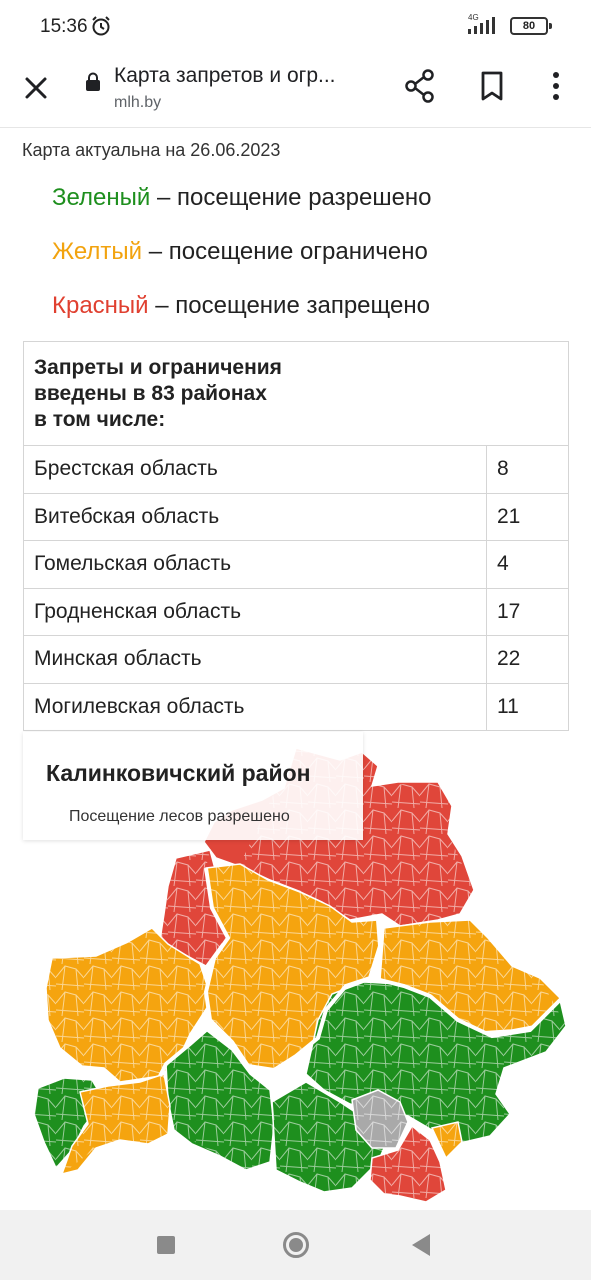 The height and width of the screenshot is (1280, 591). Describe the element at coordinates (420, 86) in the screenshot. I see `share-icon` at that location.